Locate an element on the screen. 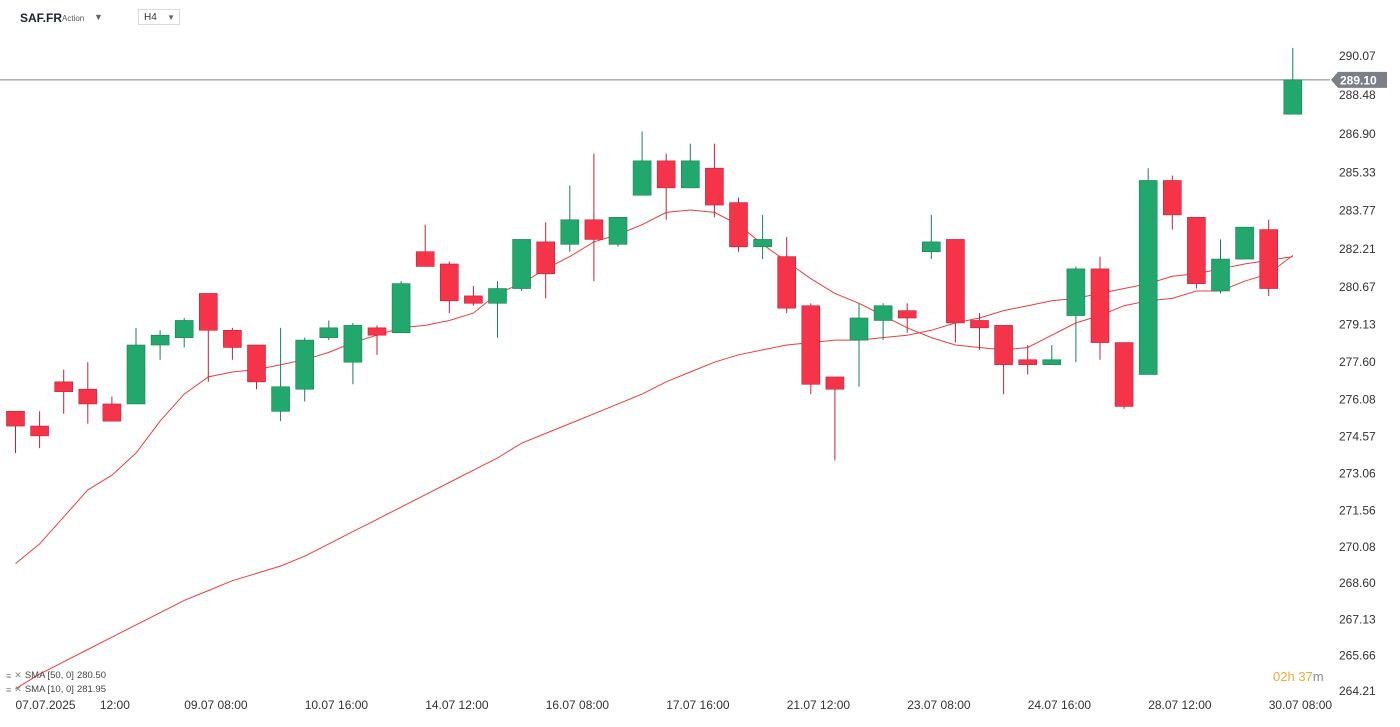 The height and width of the screenshot is (727, 1400). price-tick-label: 264.21 is located at coordinates (1357, 691).